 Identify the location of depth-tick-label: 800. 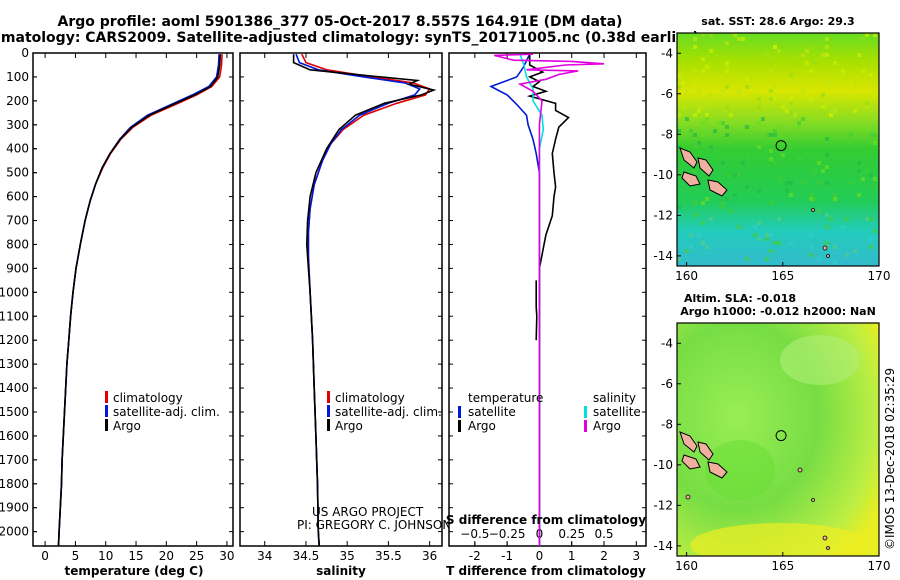
(17, 244).